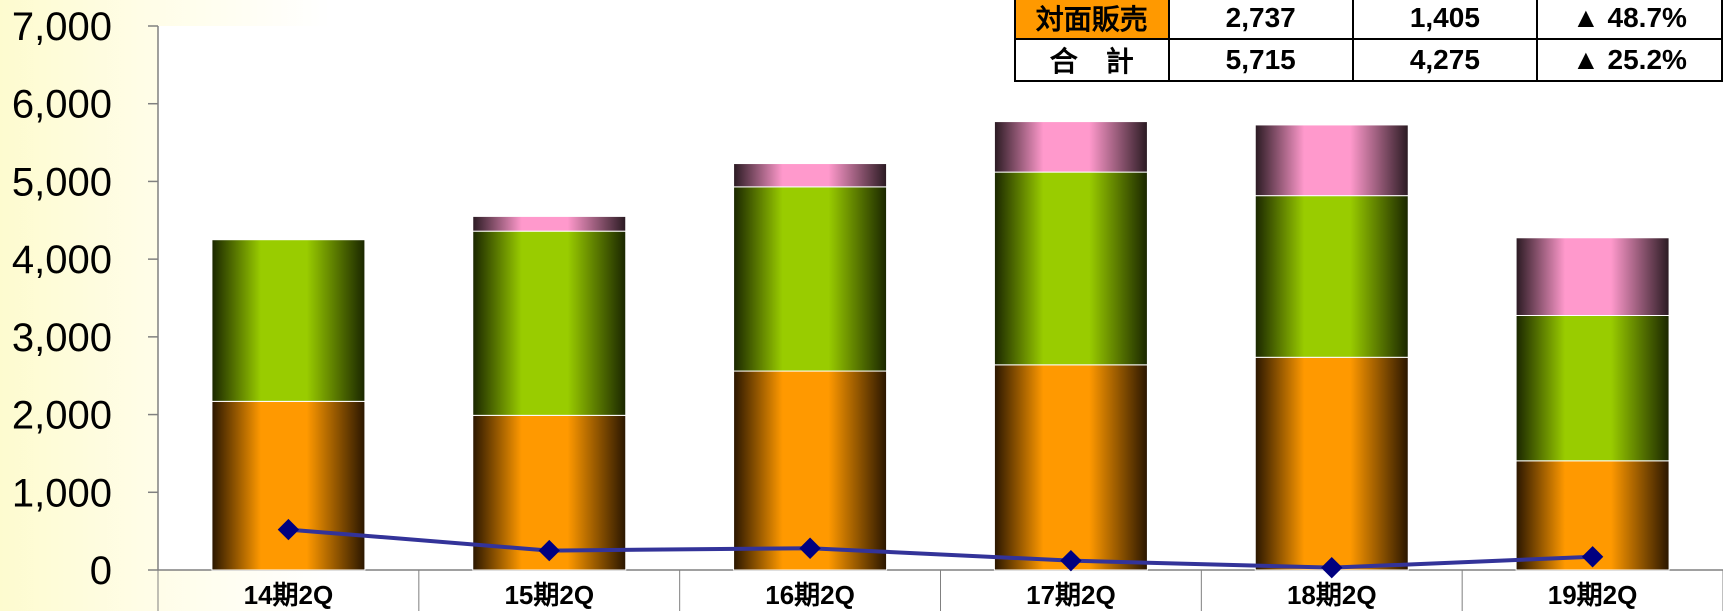 The height and width of the screenshot is (611, 1723). I want to click on y-tick-label: 2,000, so click(62, 416).